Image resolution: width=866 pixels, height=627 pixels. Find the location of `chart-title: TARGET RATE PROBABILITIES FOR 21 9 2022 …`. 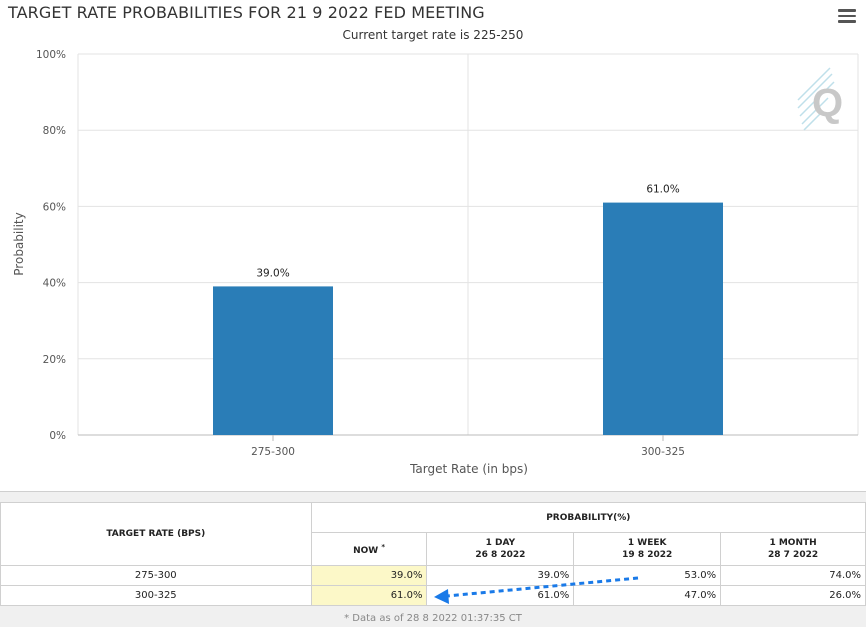

chart-title: TARGET RATE PROBABILITIES FOR 21 9 2022 … is located at coordinates (246, 12).